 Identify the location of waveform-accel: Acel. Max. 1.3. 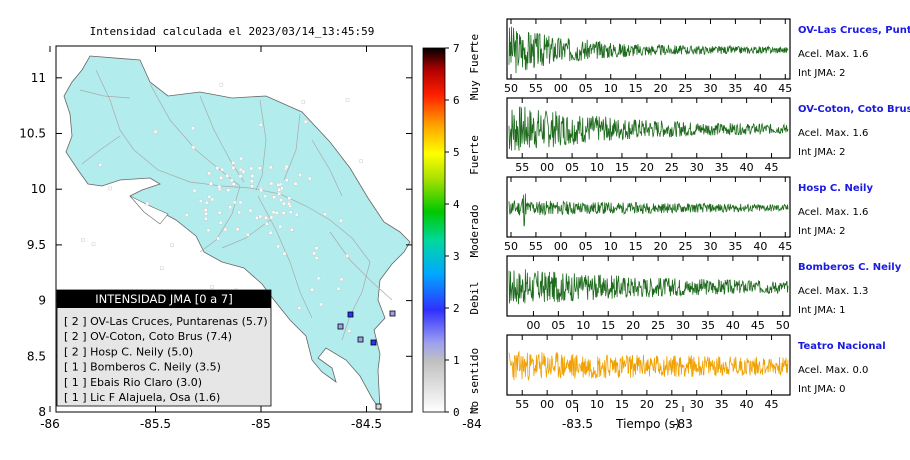
(833, 291).